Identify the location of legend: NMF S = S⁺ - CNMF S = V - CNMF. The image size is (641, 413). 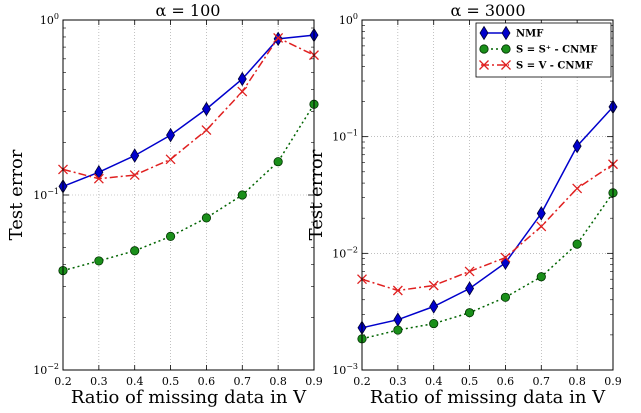
(543, 50).